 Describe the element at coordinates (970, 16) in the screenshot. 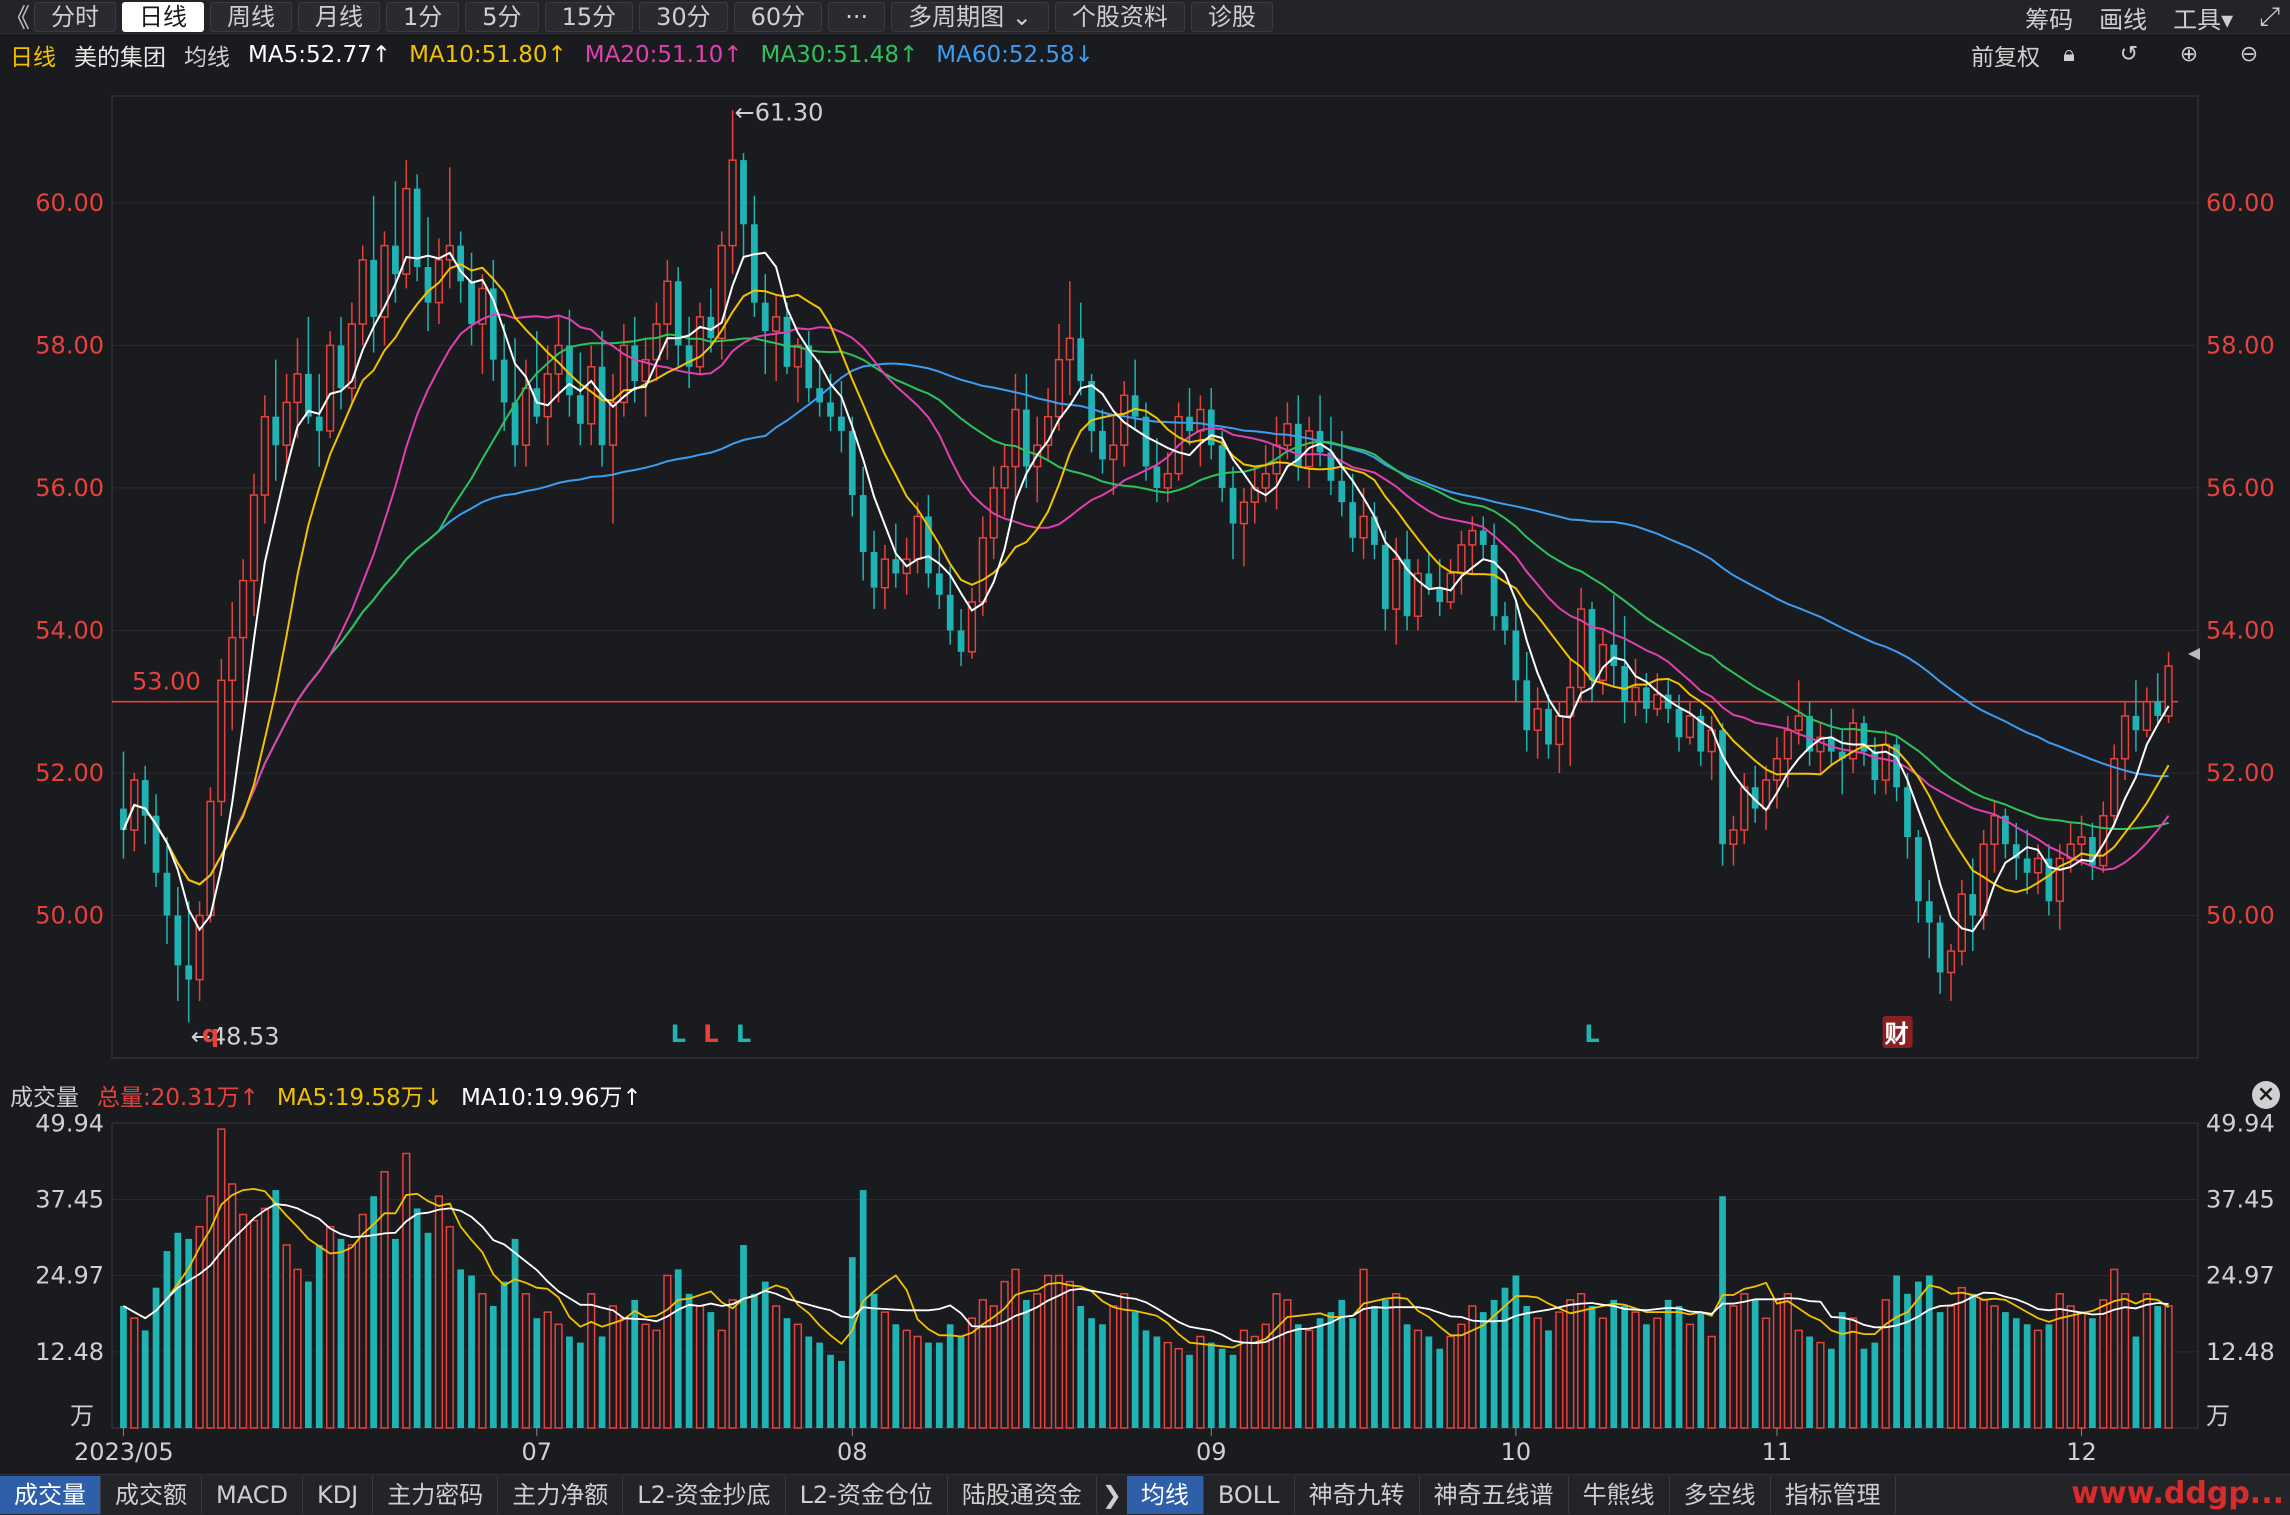

I see `period-button-10: 多周期图 ⌄` at that location.